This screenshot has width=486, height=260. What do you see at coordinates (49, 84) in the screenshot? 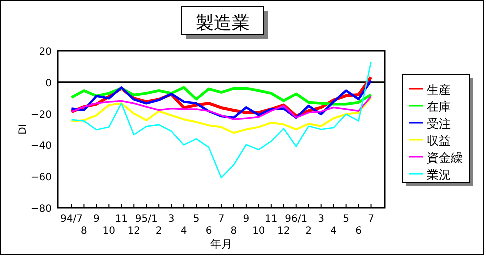
I see `y-tick-label: 0` at bounding box center [49, 84].